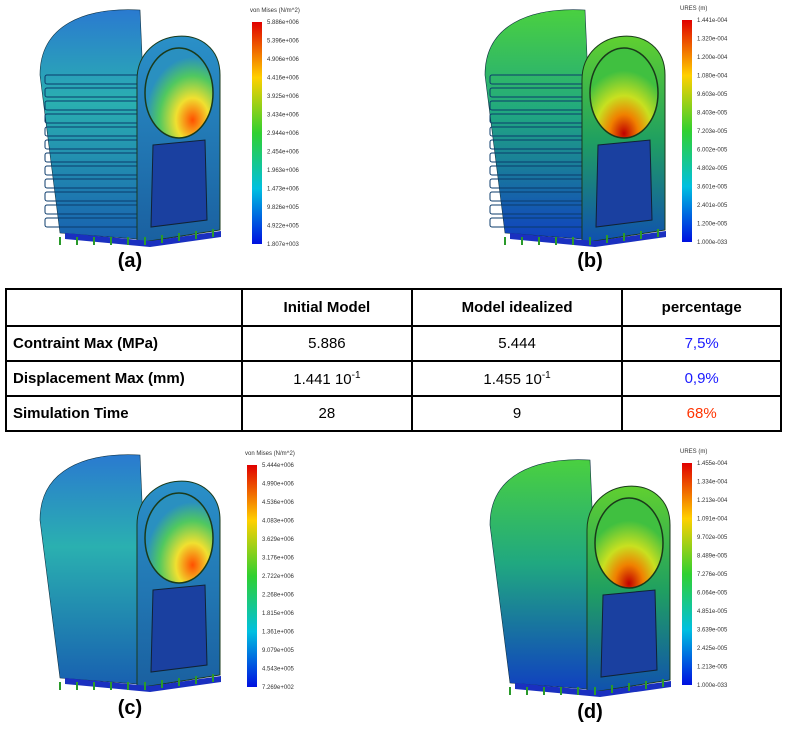  I want to click on legend-value: 1.320e-004, so click(712, 40).